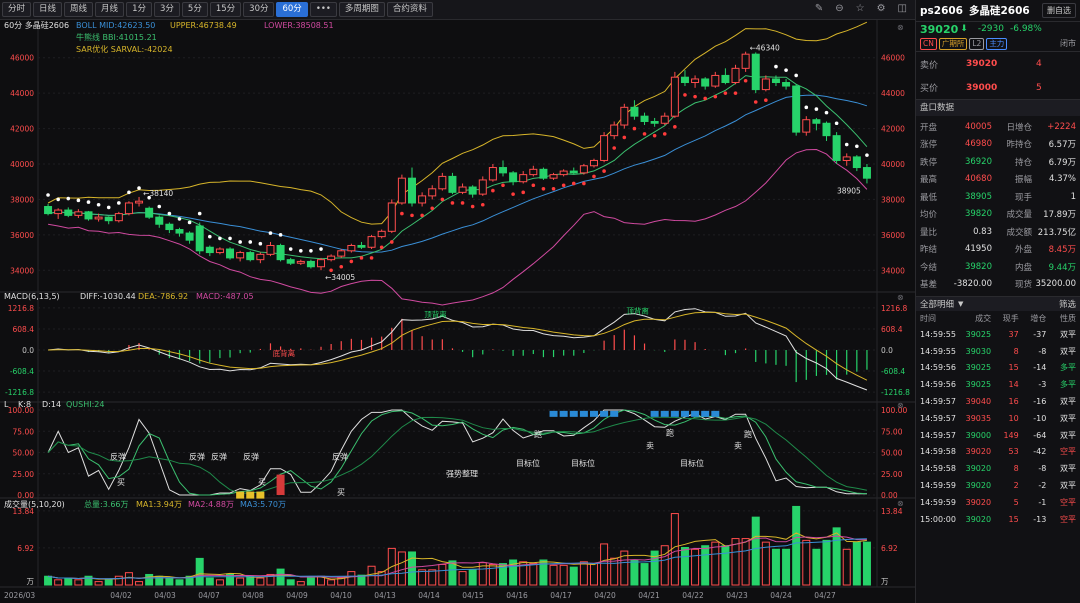 This screenshot has width=1080, height=603. Describe the element at coordinates (998, 401) in the screenshot. I see `trade-row: 14:59:57 39040 16 -16 双平` at that location.